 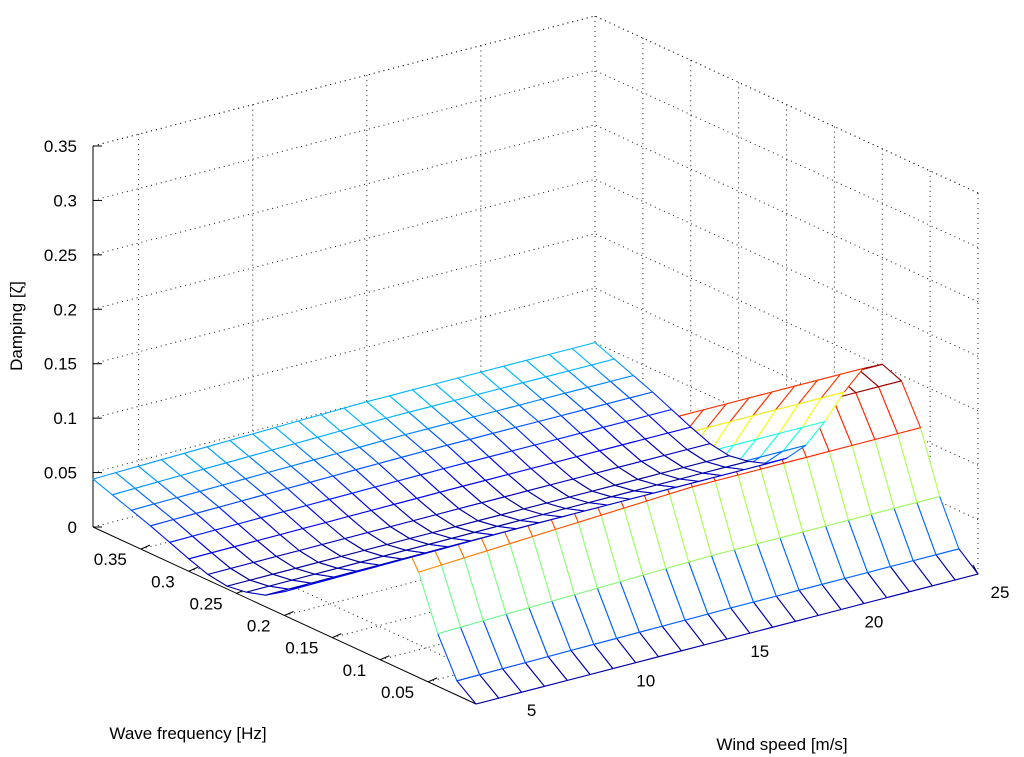 What do you see at coordinates (1000, 592) in the screenshot?
I see `x-tick-label: 25` at bounding box center [1000, 592].